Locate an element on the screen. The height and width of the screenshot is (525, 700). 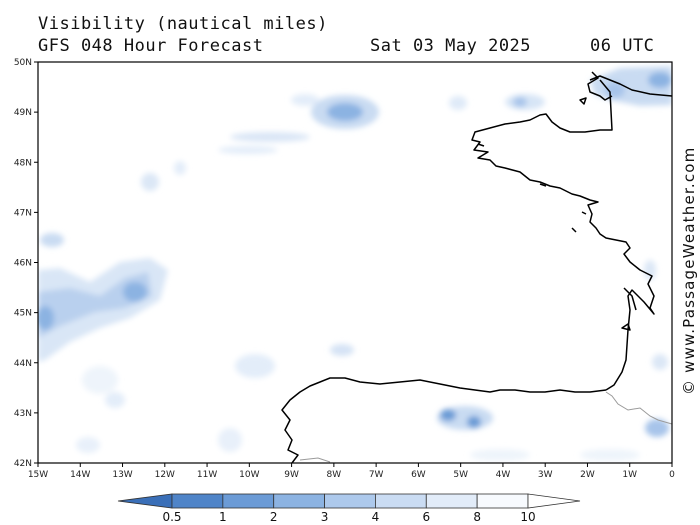
lon-tick-label: 11W is located at coordinates (207, 475).